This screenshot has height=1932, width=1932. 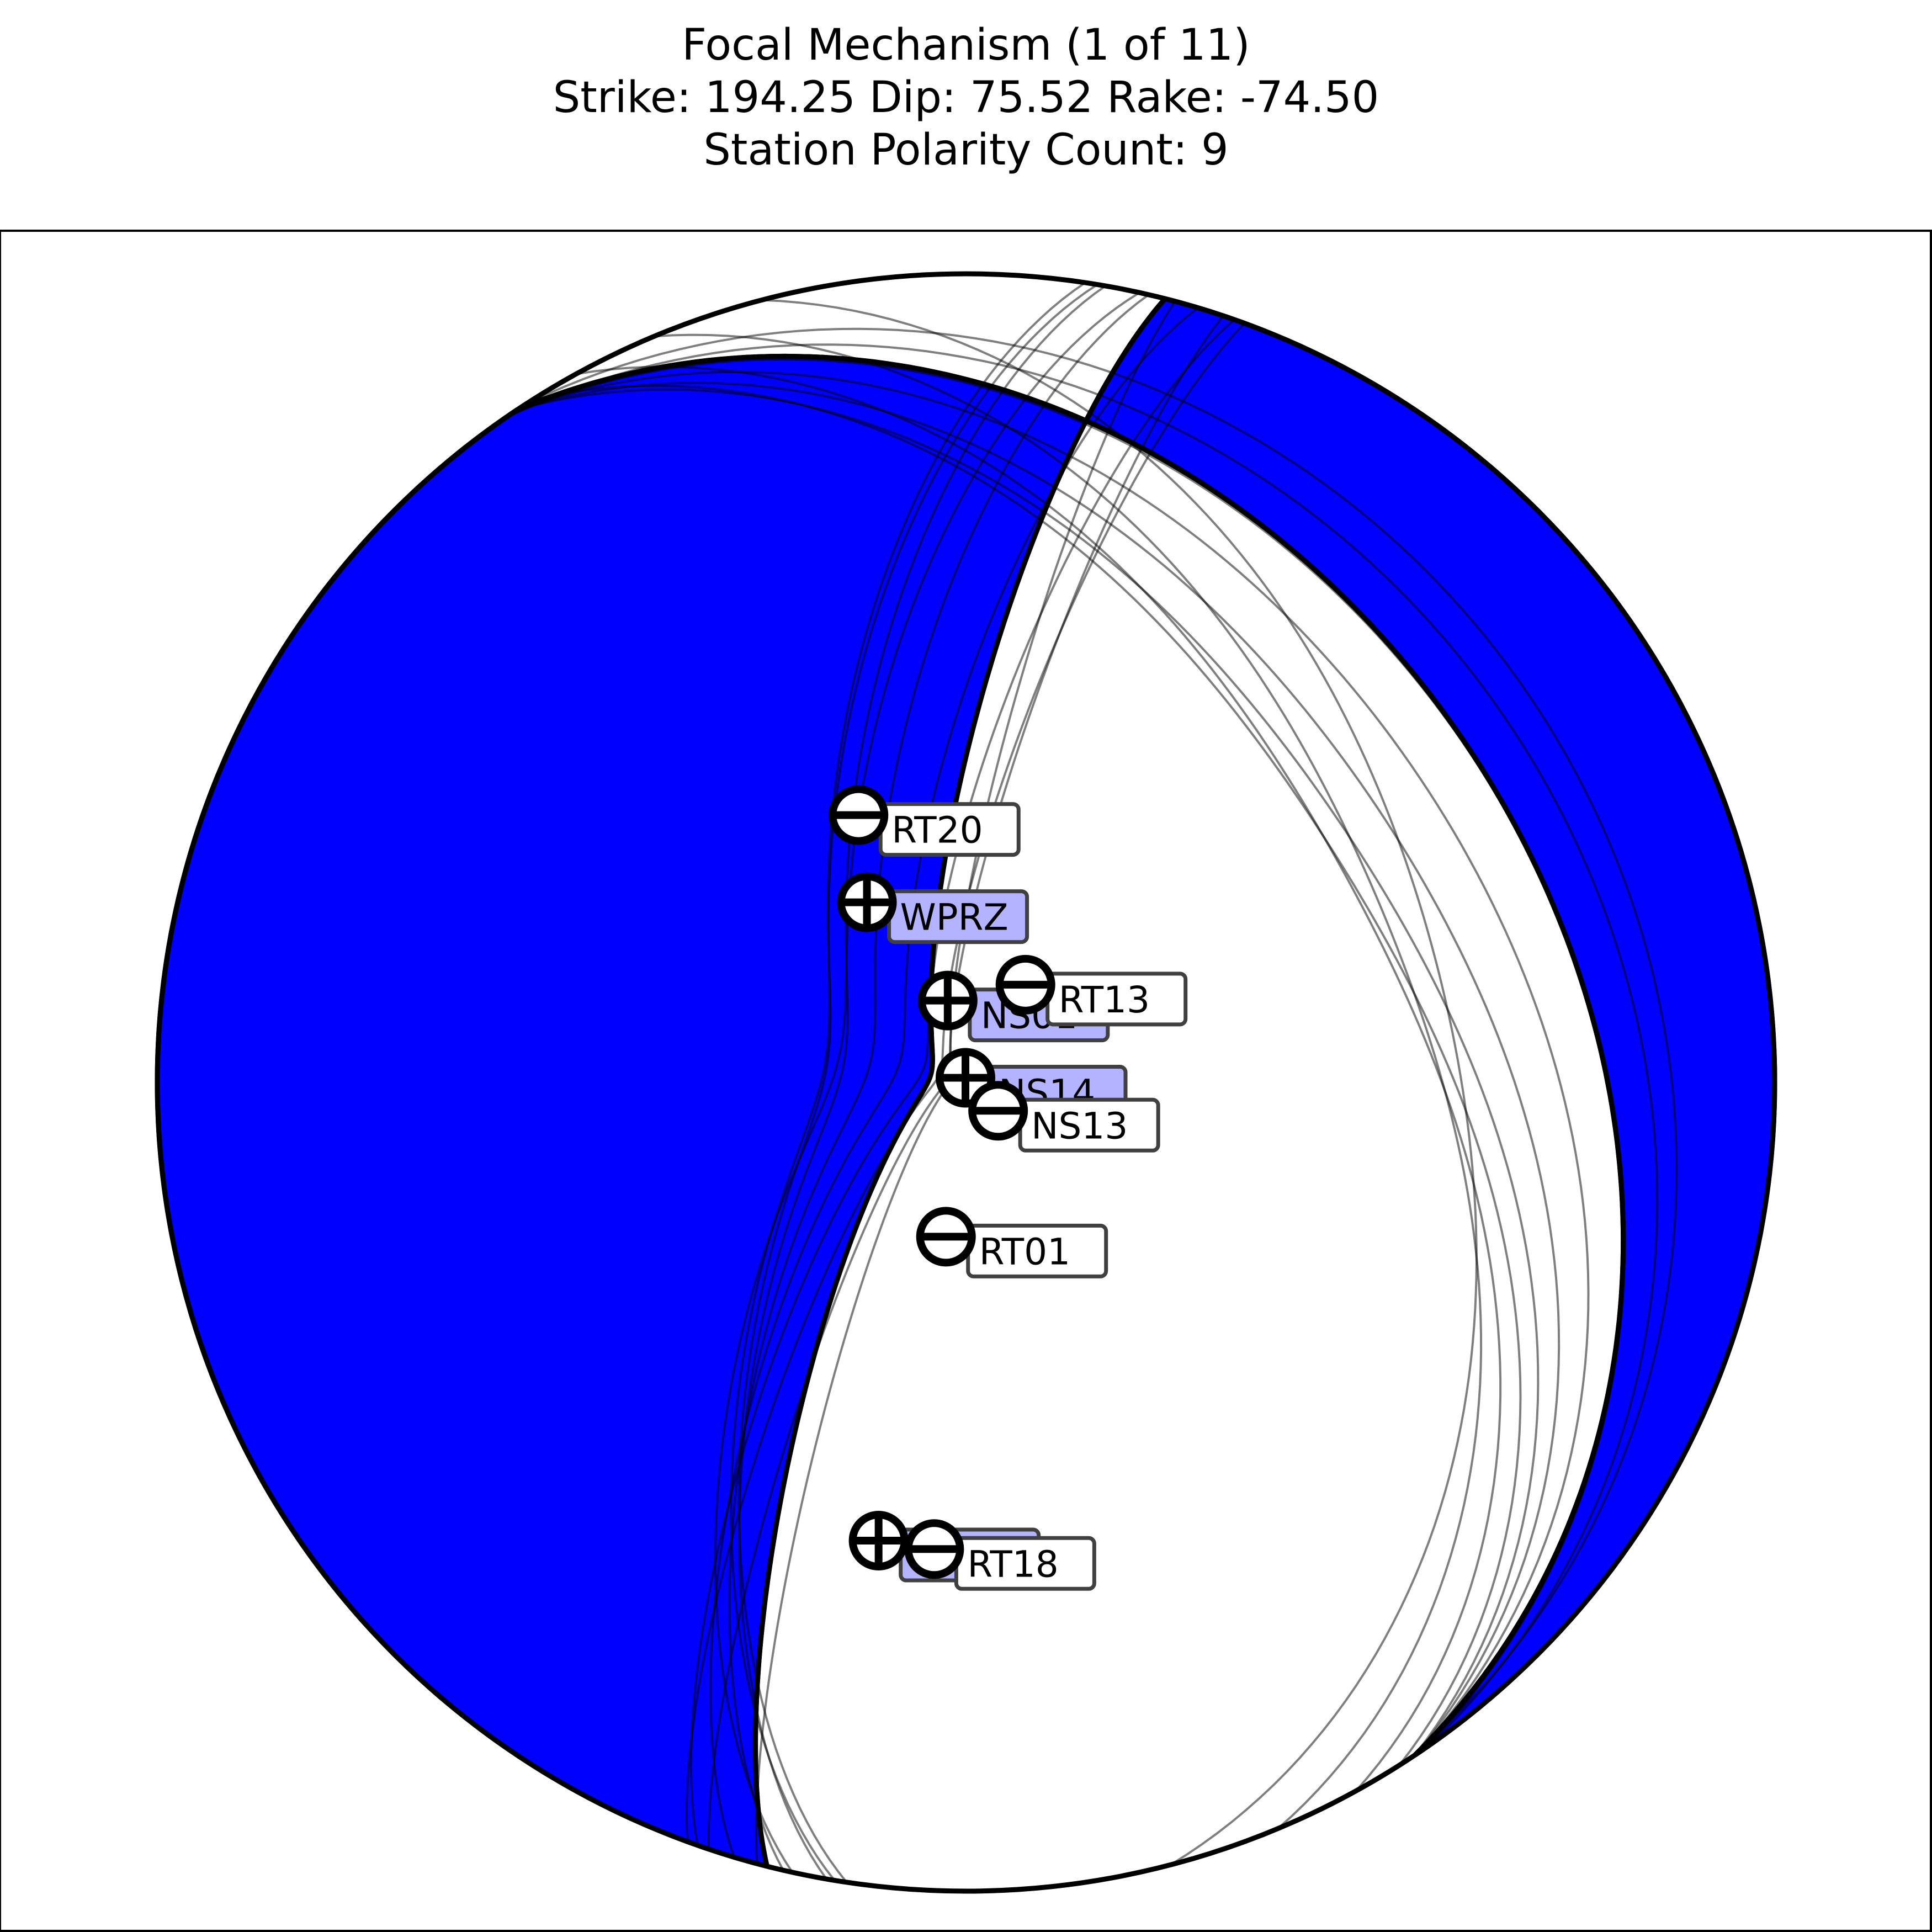 What do you see at coordinates (1024, 1252) in the screenshot?
I see `station-label: RT01` at bounding box center [1024, 1252].